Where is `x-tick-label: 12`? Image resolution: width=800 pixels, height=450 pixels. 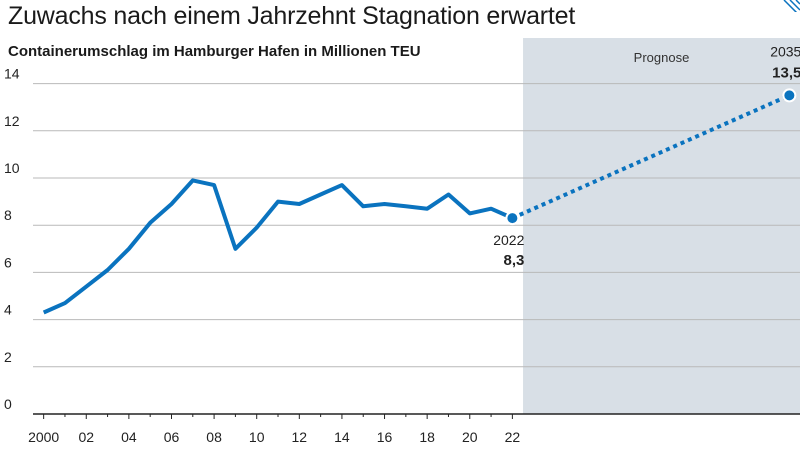 x-tick-label: 12 is located at coordinates (300, 437).